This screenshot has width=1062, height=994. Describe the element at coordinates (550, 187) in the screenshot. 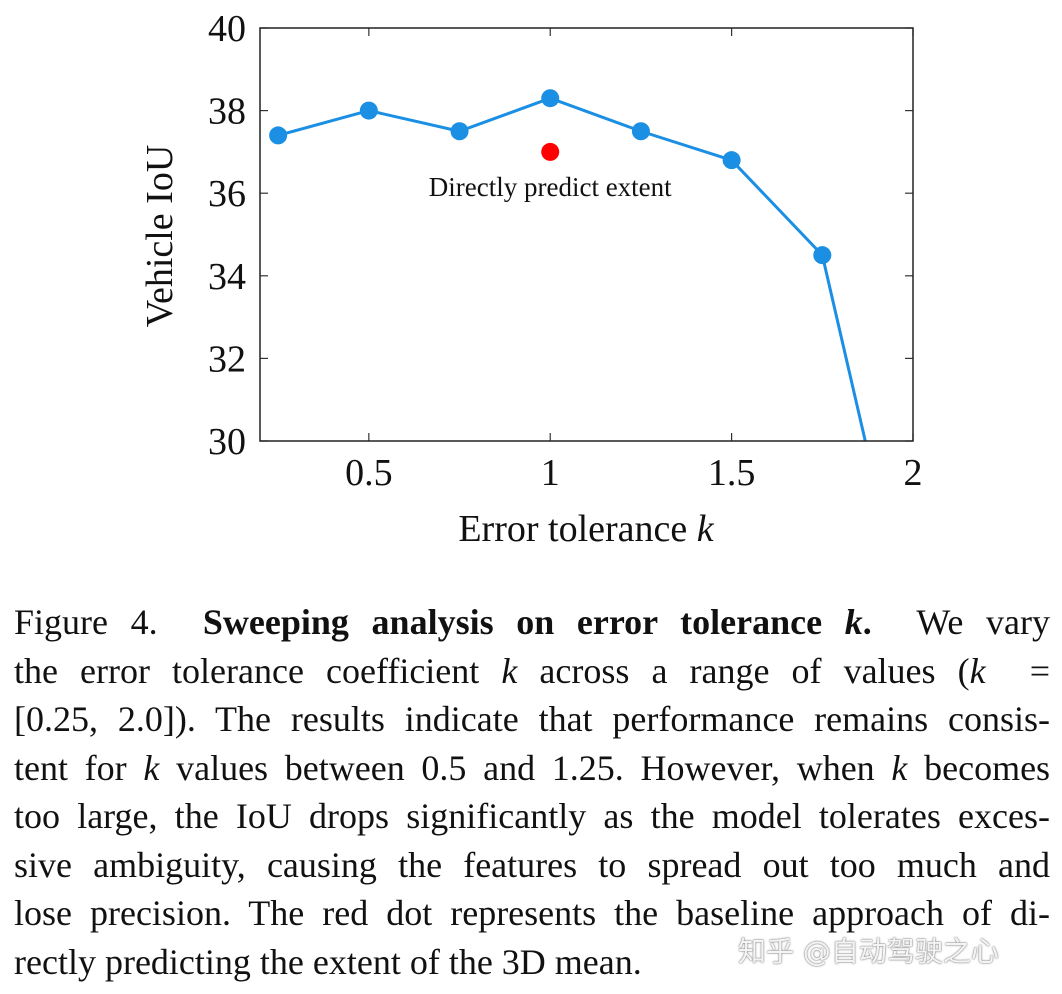

I see `baseline-annotation: Directly predict extent` at that location.